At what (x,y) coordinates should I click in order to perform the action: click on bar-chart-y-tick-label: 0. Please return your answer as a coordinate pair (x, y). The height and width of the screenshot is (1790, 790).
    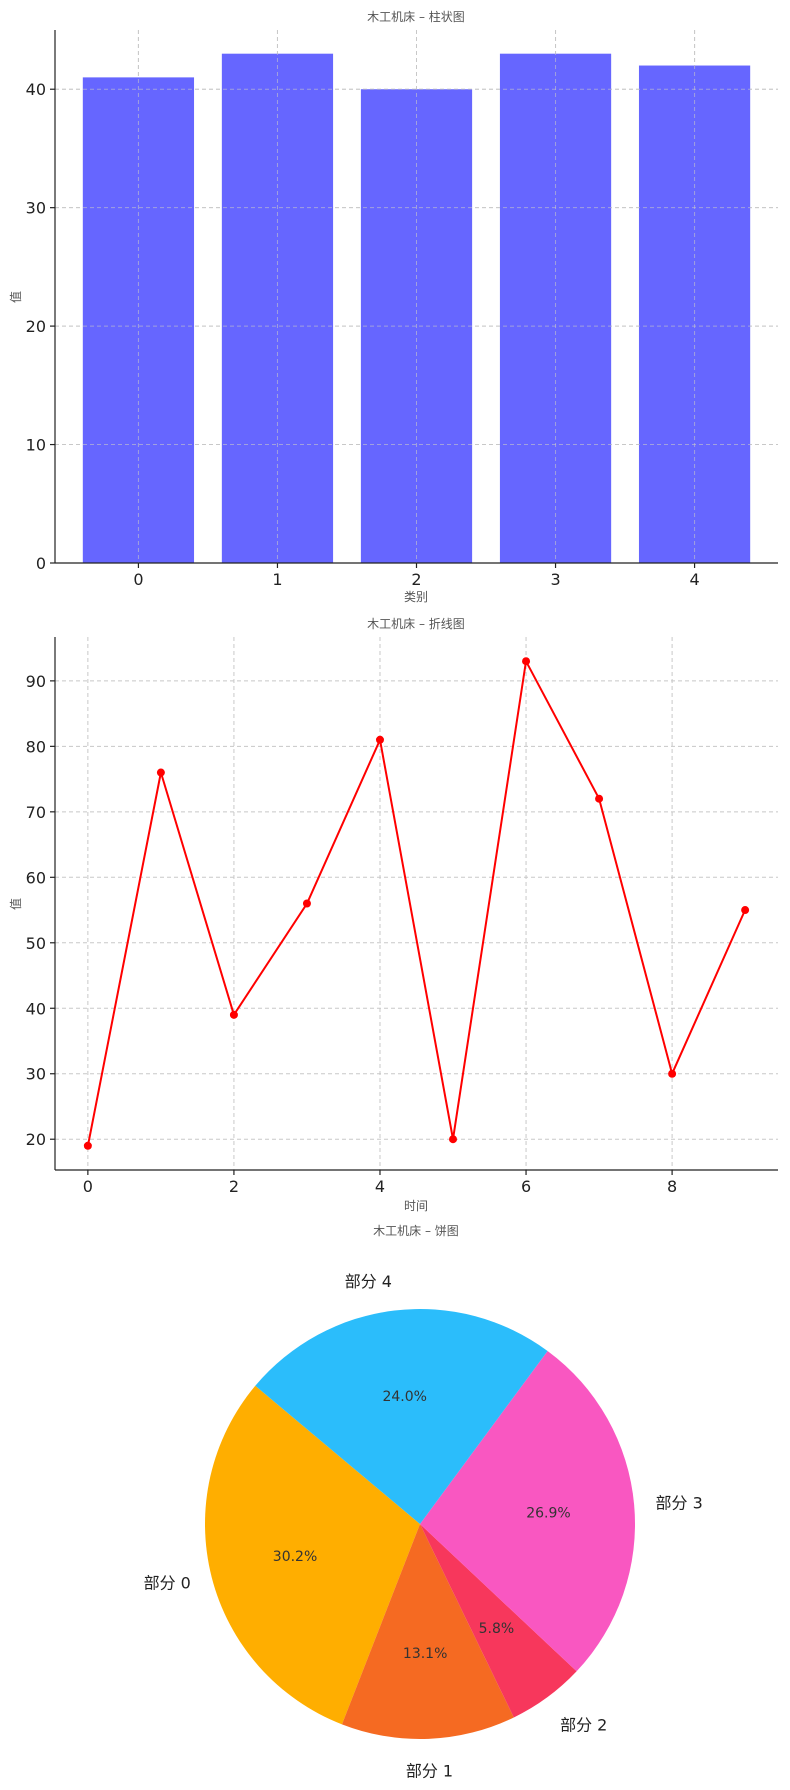
    Looking at the image, I should click on (41, 563).